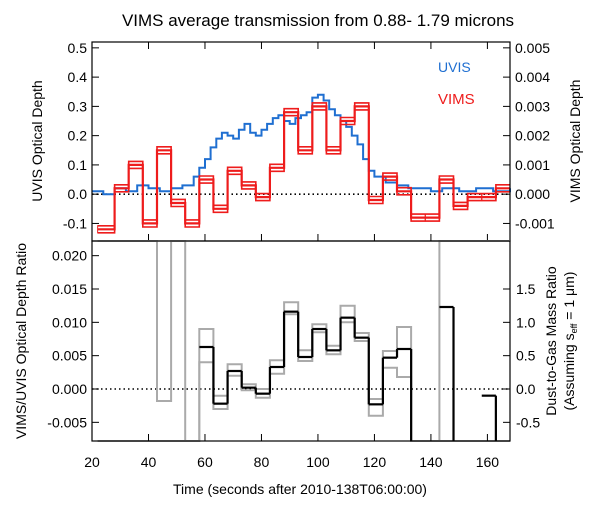 The height and width of the screenshot is (510, 600). What do you see at coordinates (575, 141) in the screenshot?
I see `top-right-axis-label: VIMS Optical Depth` at bounding box center [575, 141].